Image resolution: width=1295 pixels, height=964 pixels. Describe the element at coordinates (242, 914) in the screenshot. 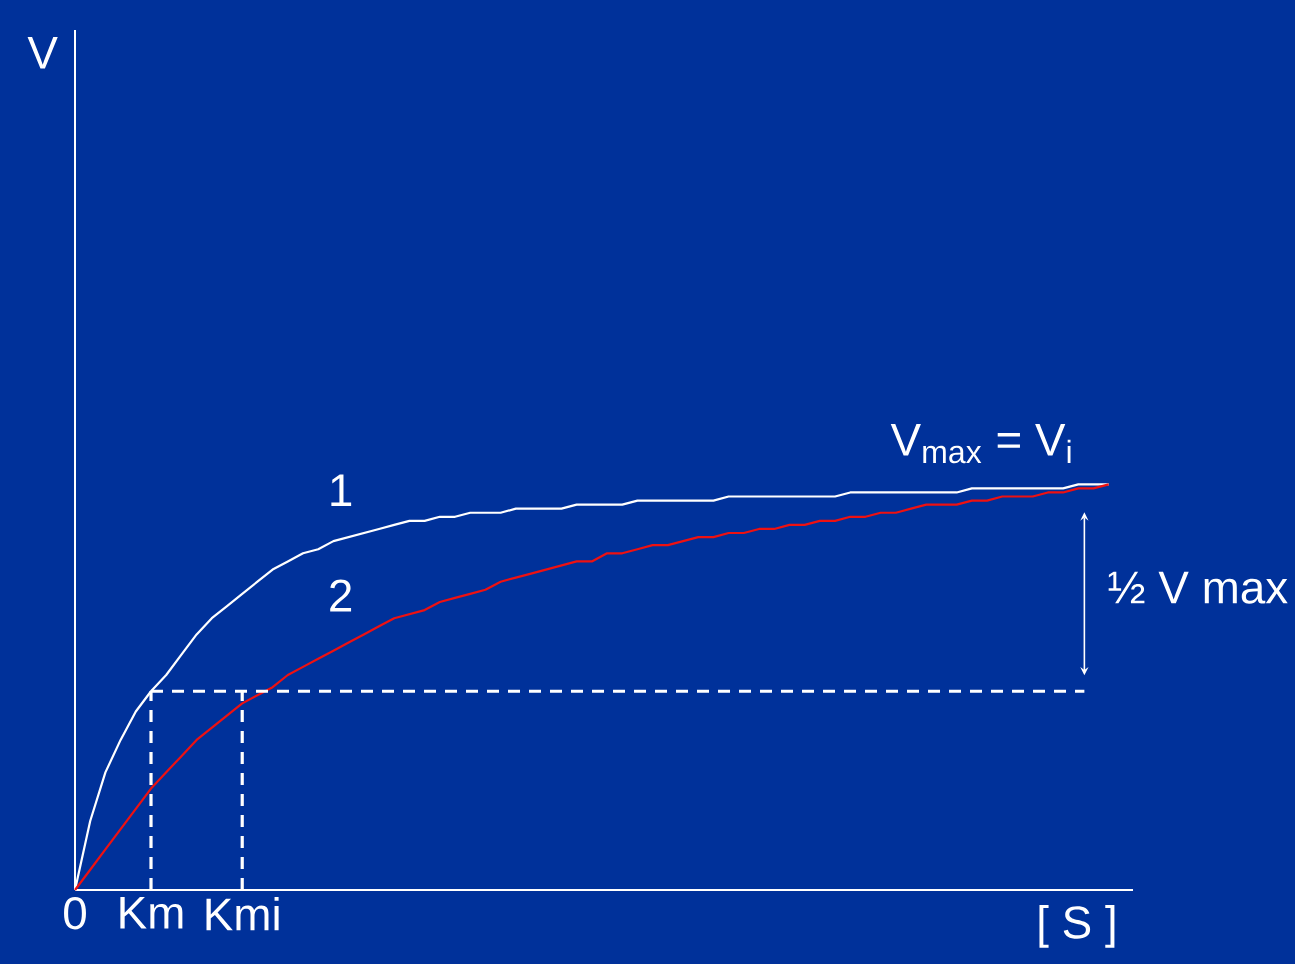

I see `x-tick-label: Kmi` at that location.